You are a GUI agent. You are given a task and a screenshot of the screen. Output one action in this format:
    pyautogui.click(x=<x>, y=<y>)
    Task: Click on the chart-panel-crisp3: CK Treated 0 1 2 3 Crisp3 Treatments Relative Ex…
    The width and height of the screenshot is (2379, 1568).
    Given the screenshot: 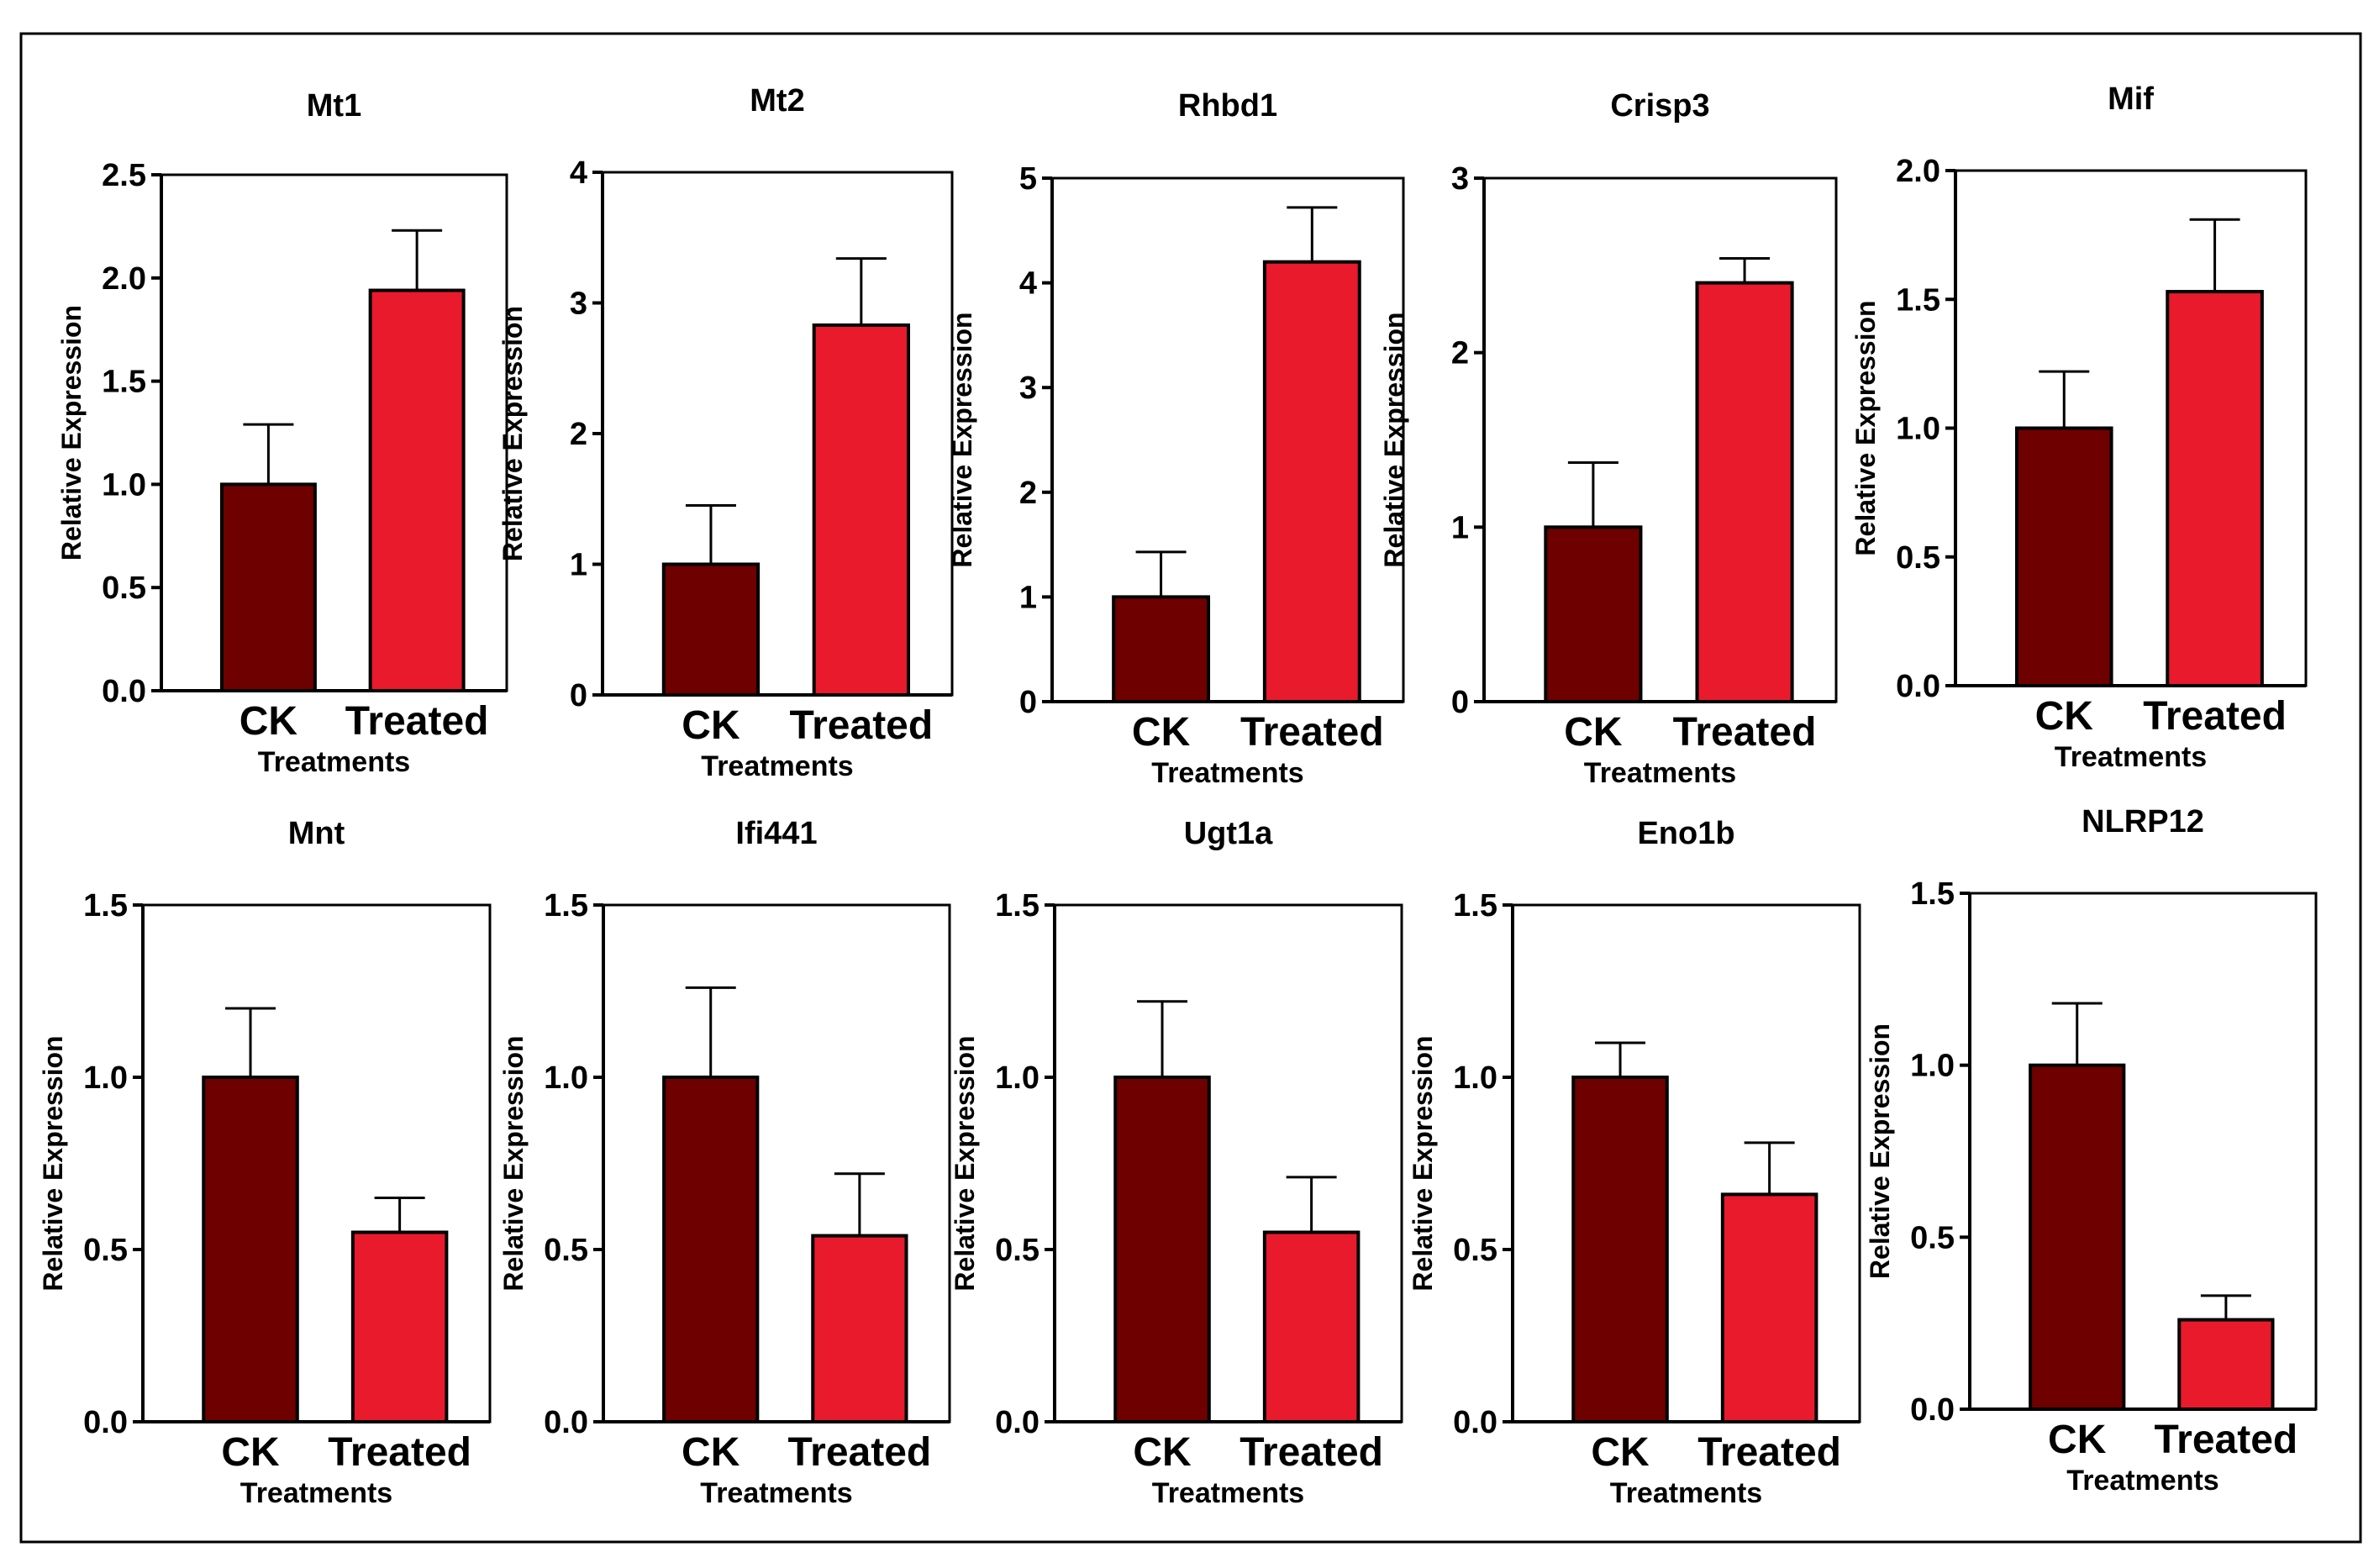 What is the action you would take?
    pyautogui.click(x=1608, y=439)
    